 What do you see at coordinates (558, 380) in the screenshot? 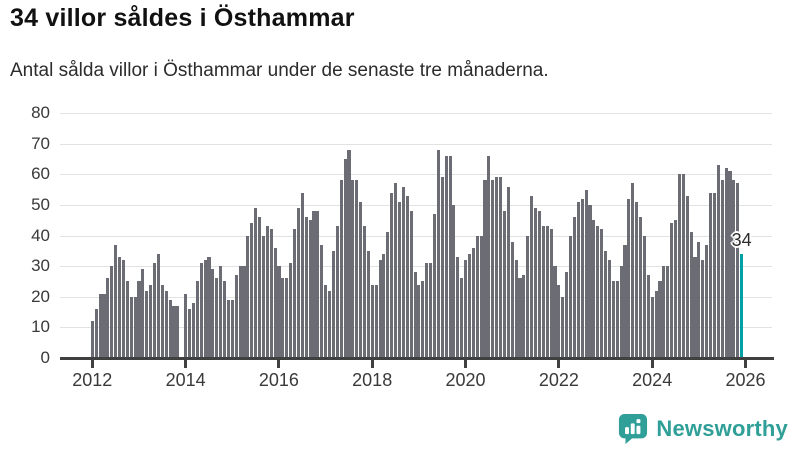
I see `x-axis-label-2022: 2022` at bounding box center [558, 380].